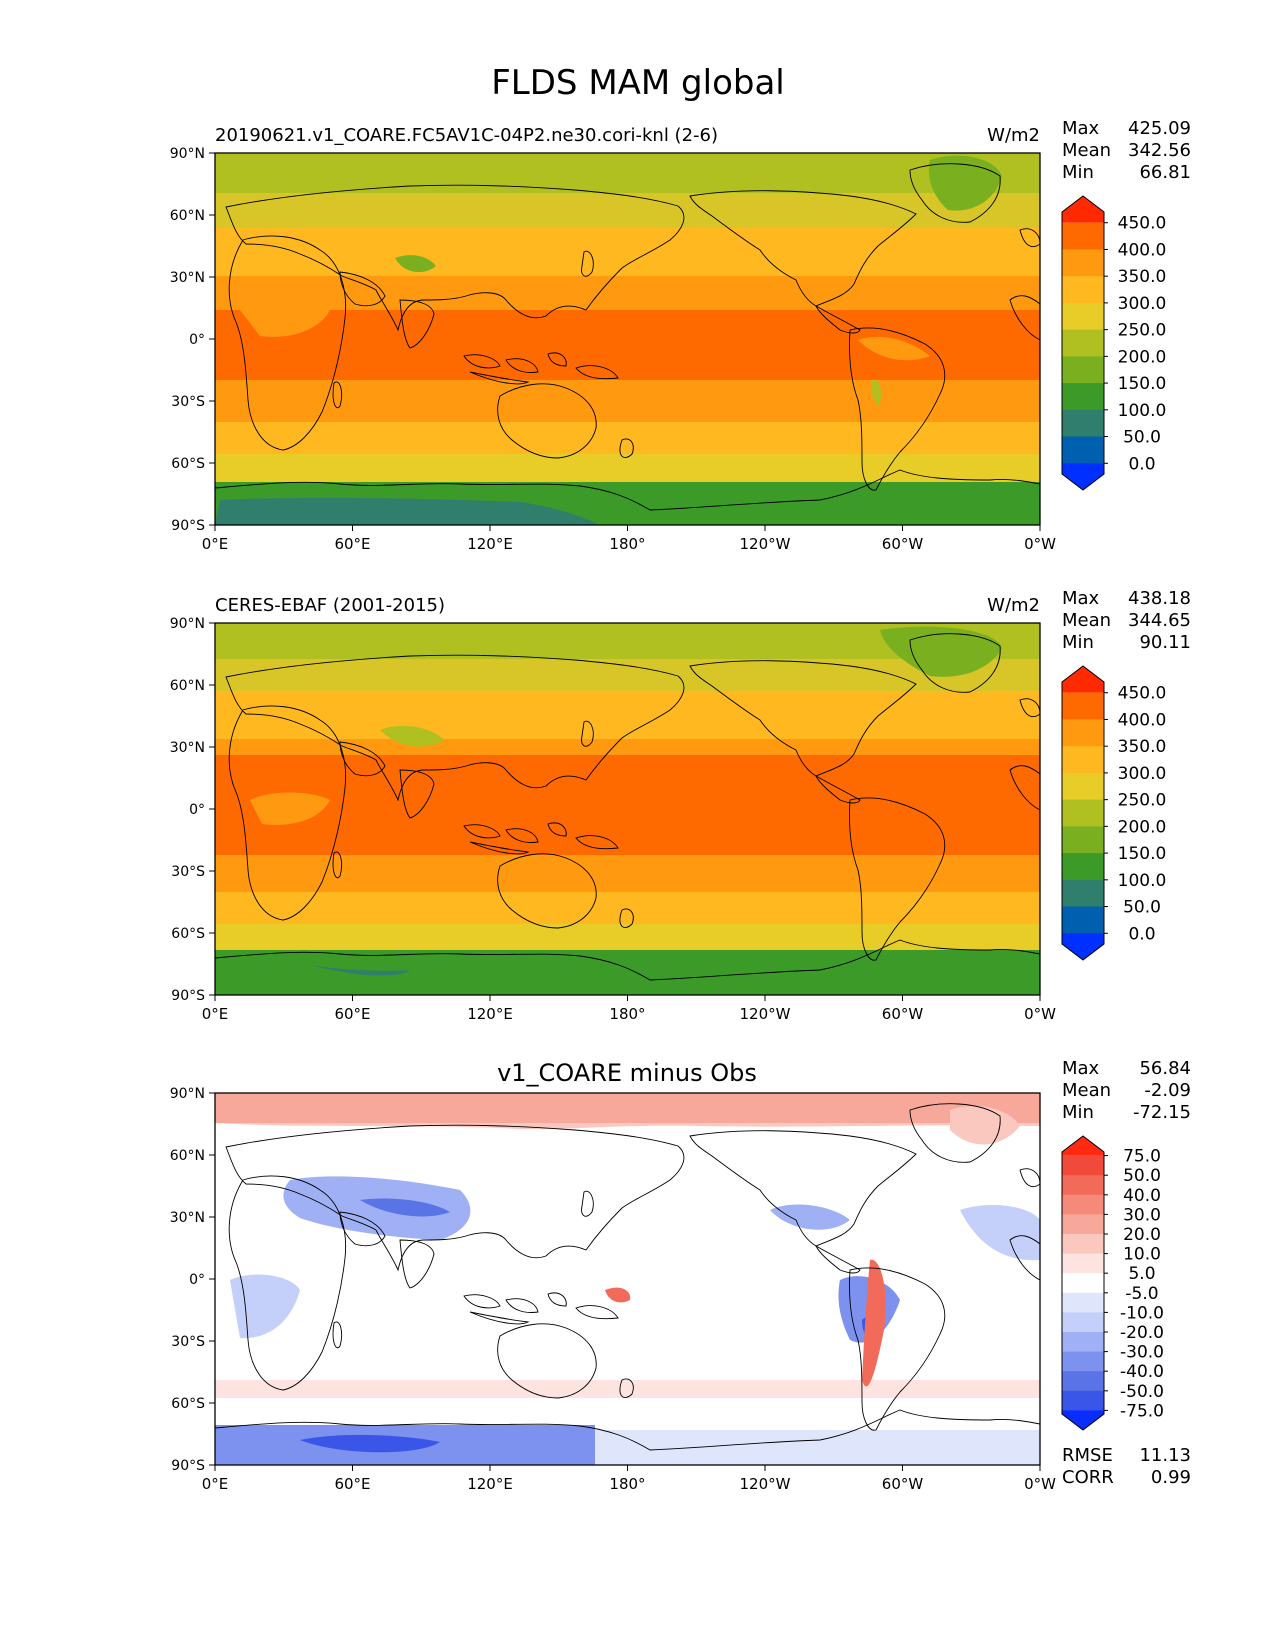  I want to click on colorbar-label: 0.0, so click(1141, 934).